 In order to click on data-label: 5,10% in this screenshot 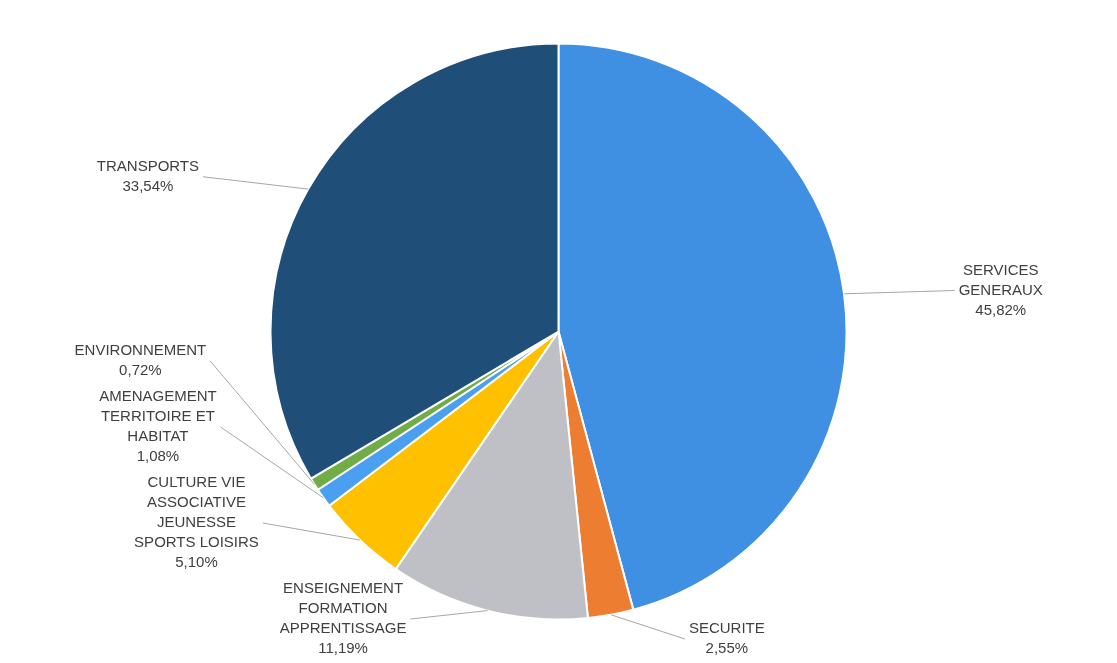, I will do `click(196, 562)`.